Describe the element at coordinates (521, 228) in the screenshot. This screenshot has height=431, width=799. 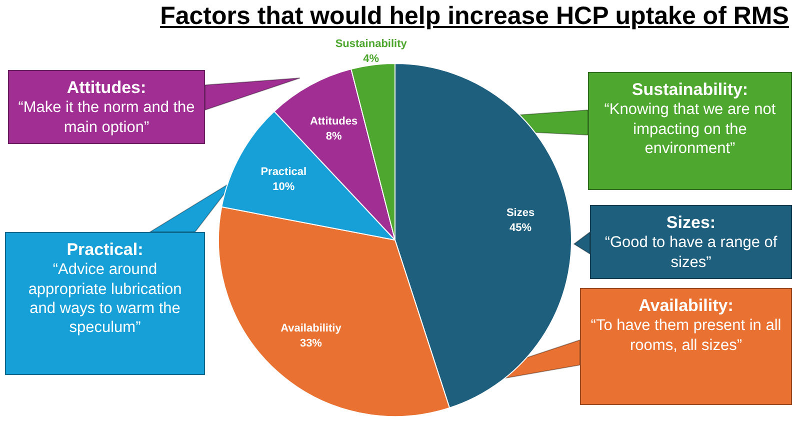
I see `data-label: 45%` at that location.